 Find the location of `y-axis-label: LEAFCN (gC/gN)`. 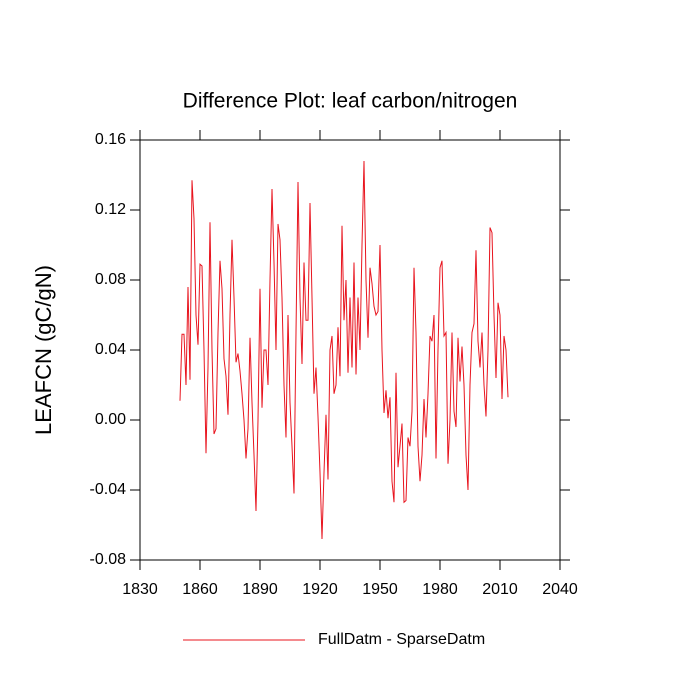

y-axis-label: LEAFCN (gC/gN) is located at coordinates (43, 350).